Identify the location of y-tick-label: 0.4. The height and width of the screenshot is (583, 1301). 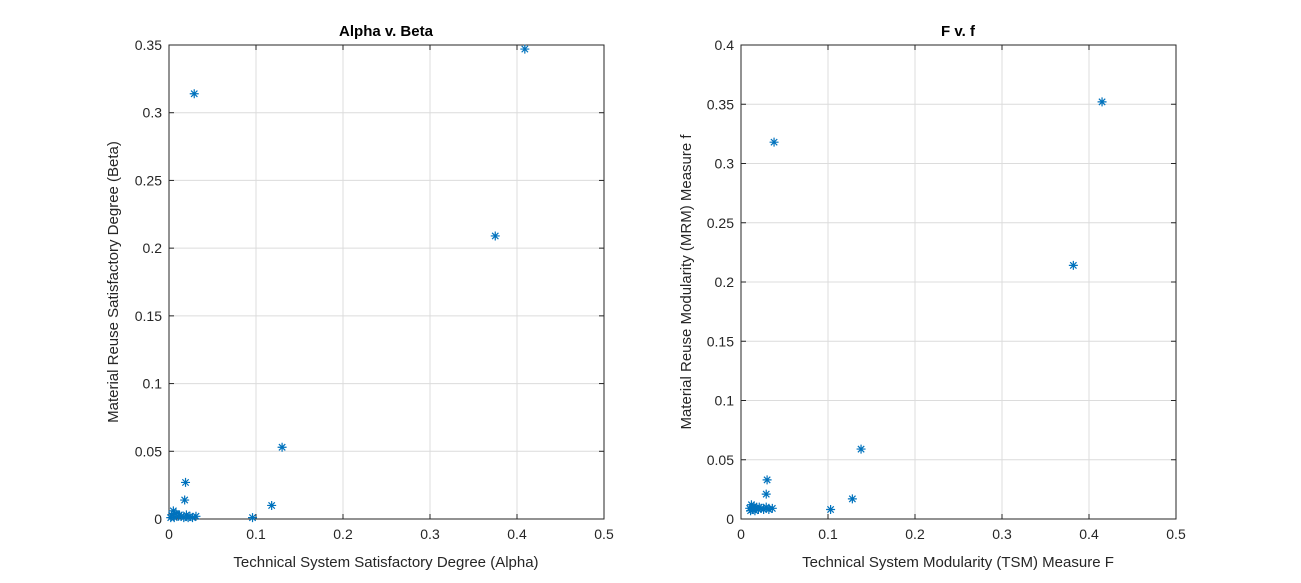
(725, 45).